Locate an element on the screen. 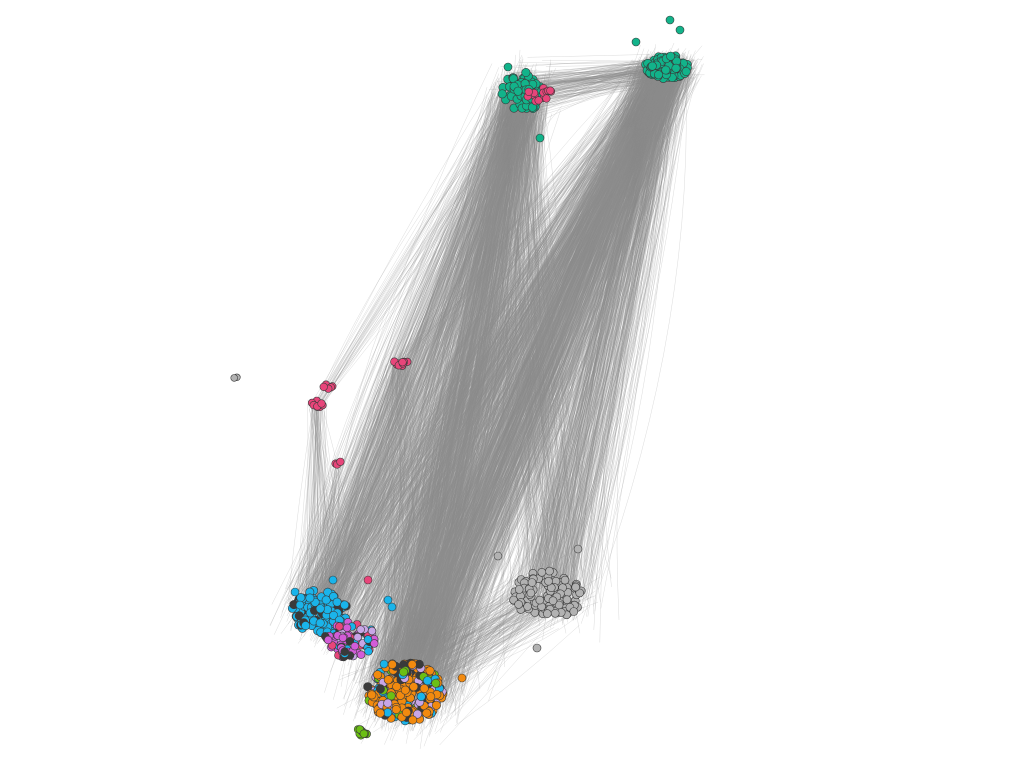 This screenshot has width=1024, height=768. cluster-green-bottom is located at coordinates (362, 732).